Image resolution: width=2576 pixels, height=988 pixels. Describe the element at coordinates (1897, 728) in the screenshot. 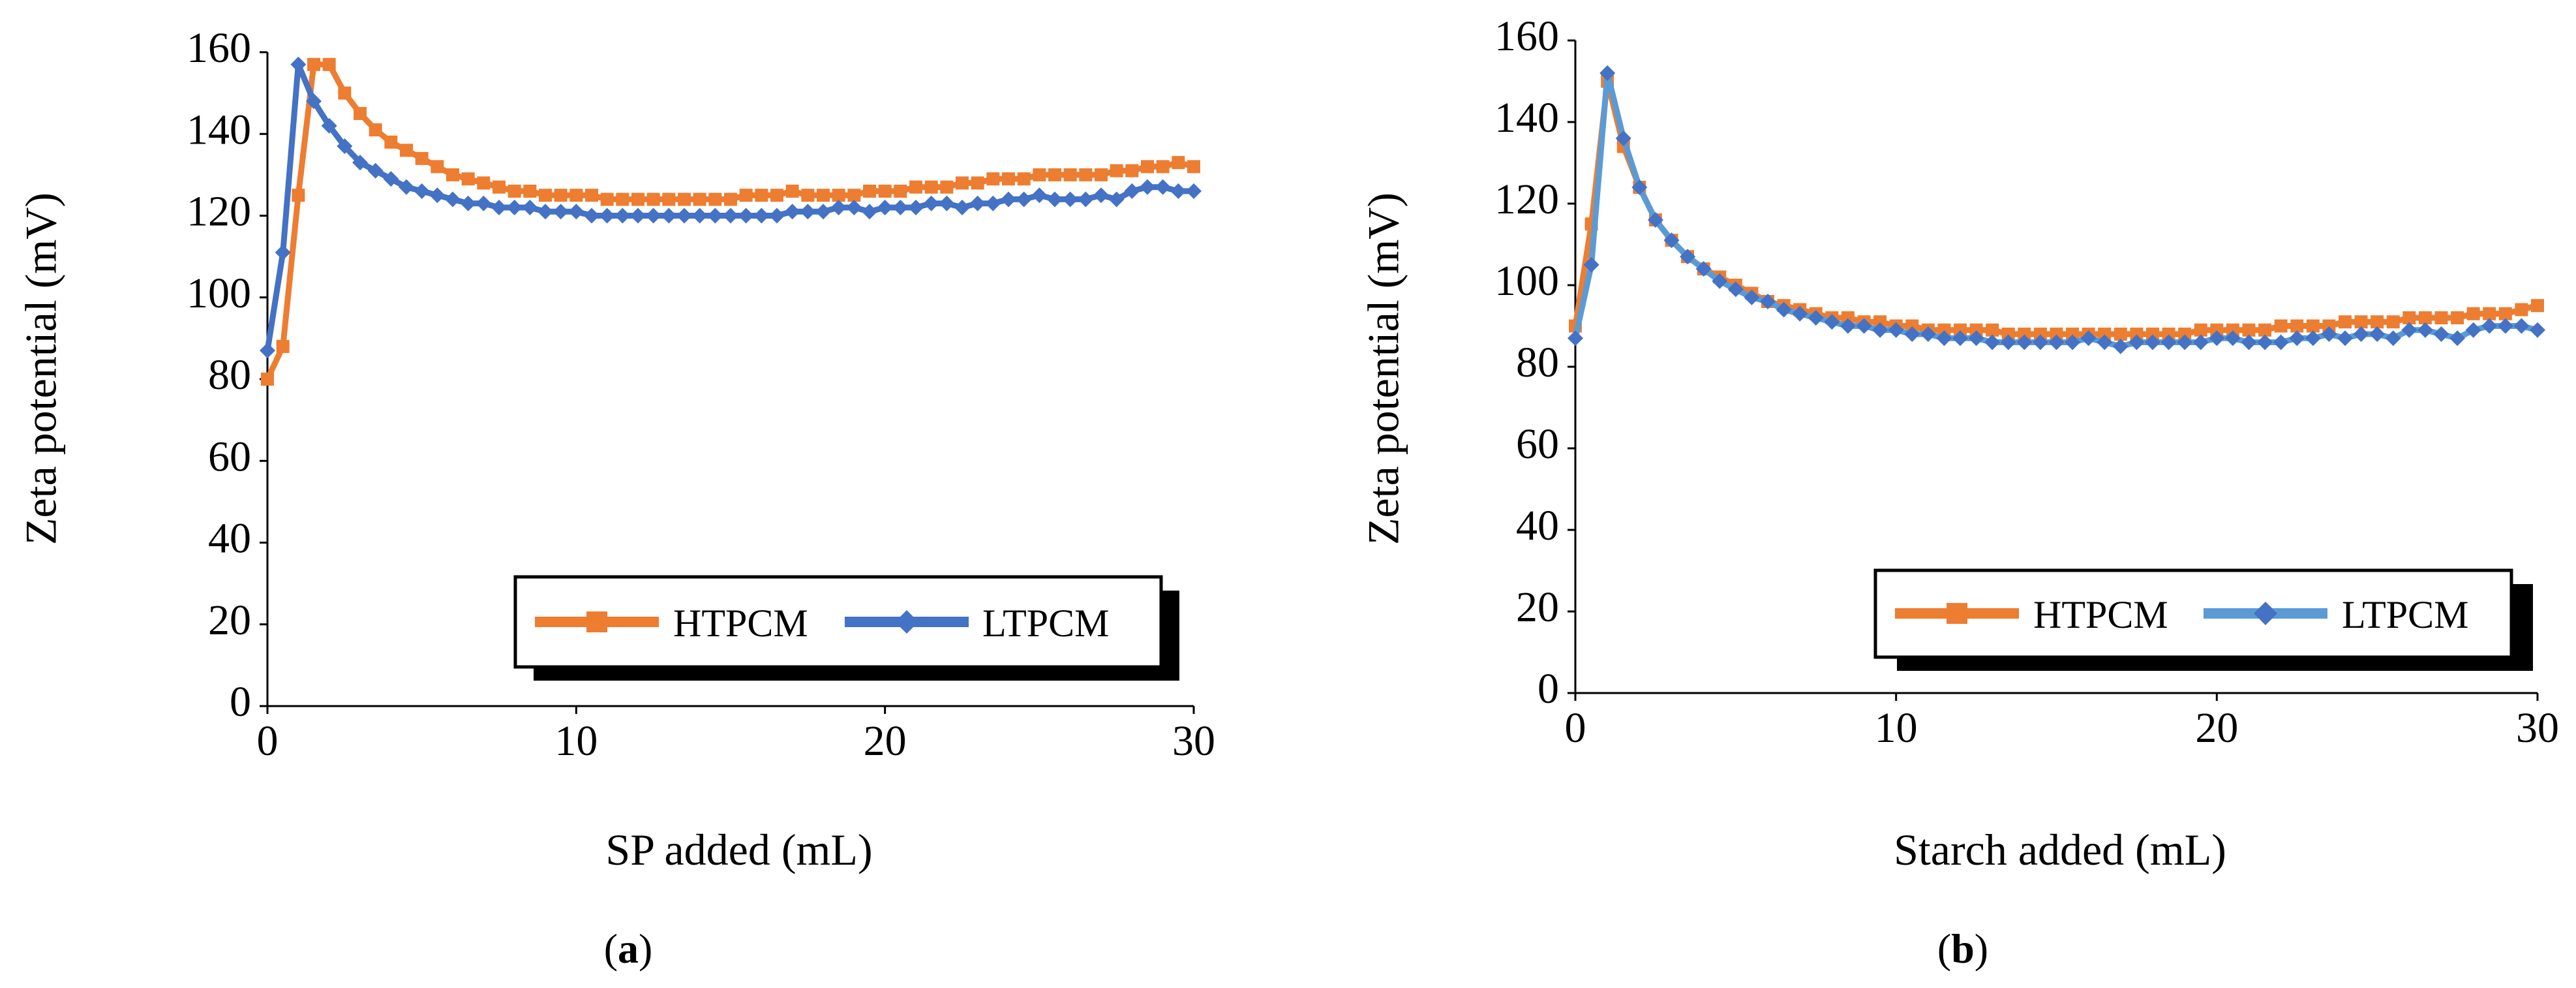

I see `panel-b-x-tick-label: 10` at that location.